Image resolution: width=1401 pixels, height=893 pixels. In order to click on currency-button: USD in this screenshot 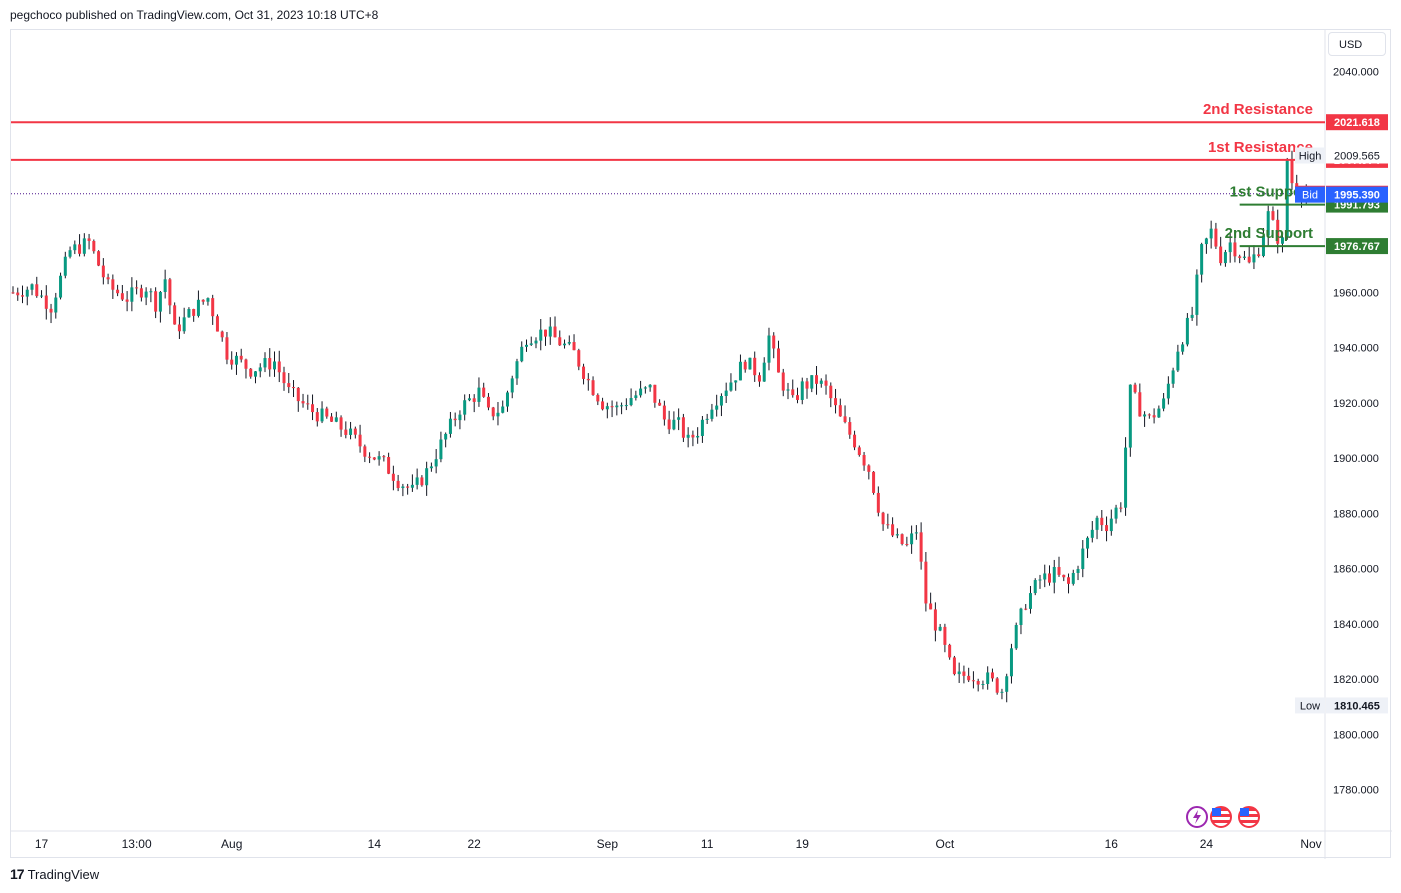, I will do `click(1357, 44)`.